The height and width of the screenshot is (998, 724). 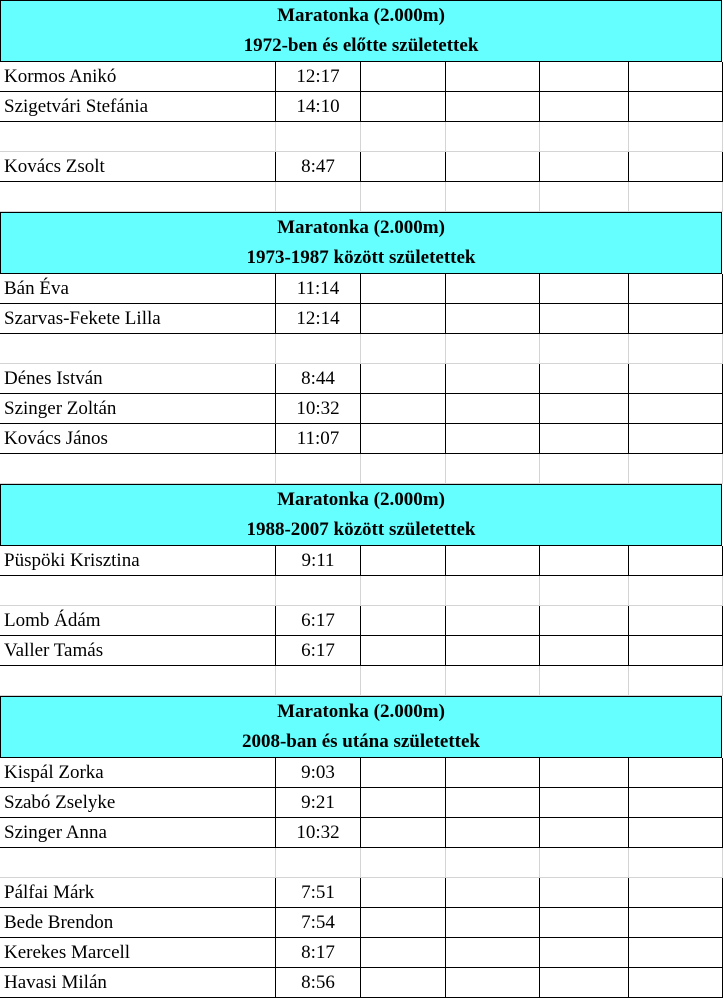 I want to click on competitor-name: Szinger Zoltán, so click(x=138, y=409).